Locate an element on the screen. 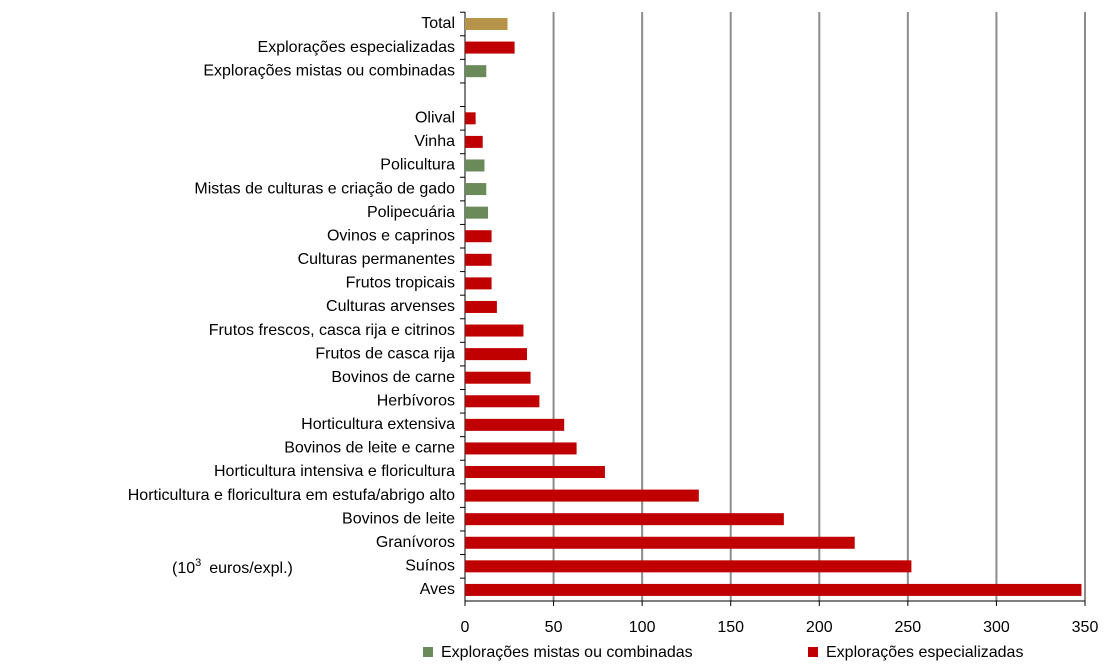 The width and height of the screenshot is (1107, 664). unit-label: (103 euros/expl.) is located at coordinates (232, 567).